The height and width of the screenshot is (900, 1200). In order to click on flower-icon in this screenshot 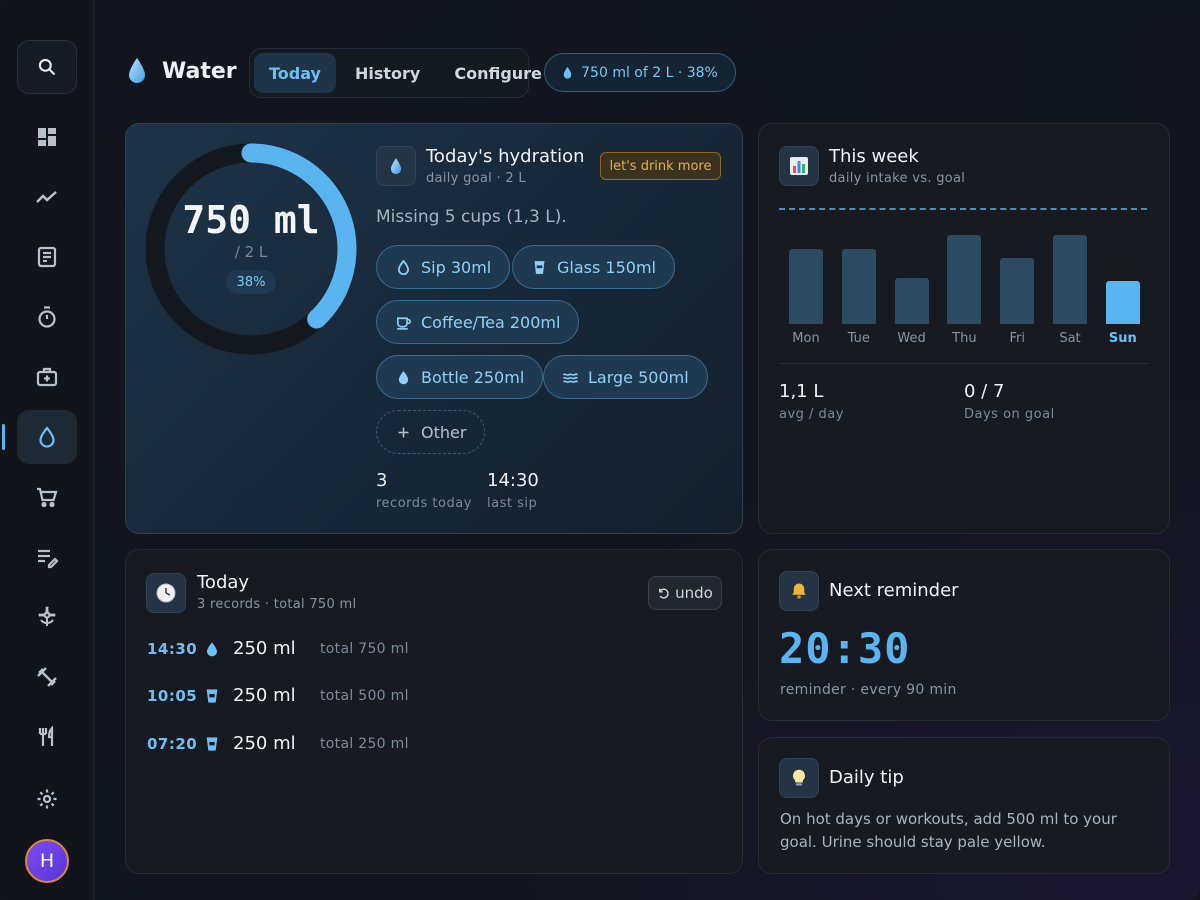, I will do `click(47, 616)`.